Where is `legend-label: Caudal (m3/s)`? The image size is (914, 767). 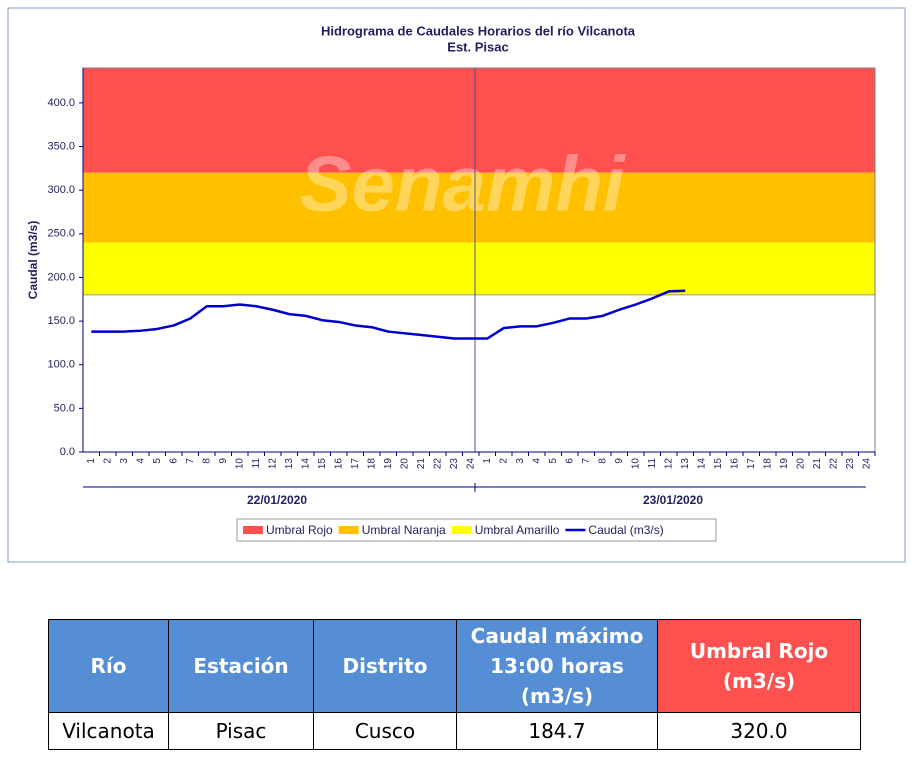 legend-label: Caudal (m3/s) is located at coordinates (625, 530).